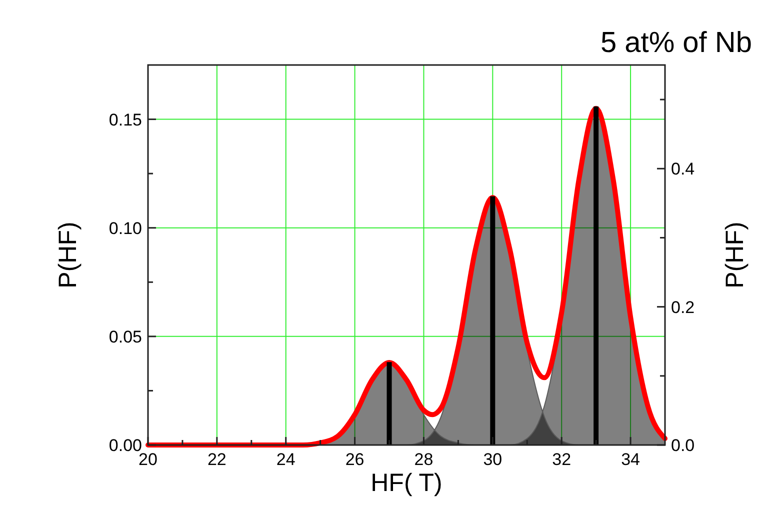 This screenshot has height=530, width=765. What do you see at coordinates (683, 307) in the screenshot?
I see `y2-tick-label: 0.2` at bounding box center [683, 307].